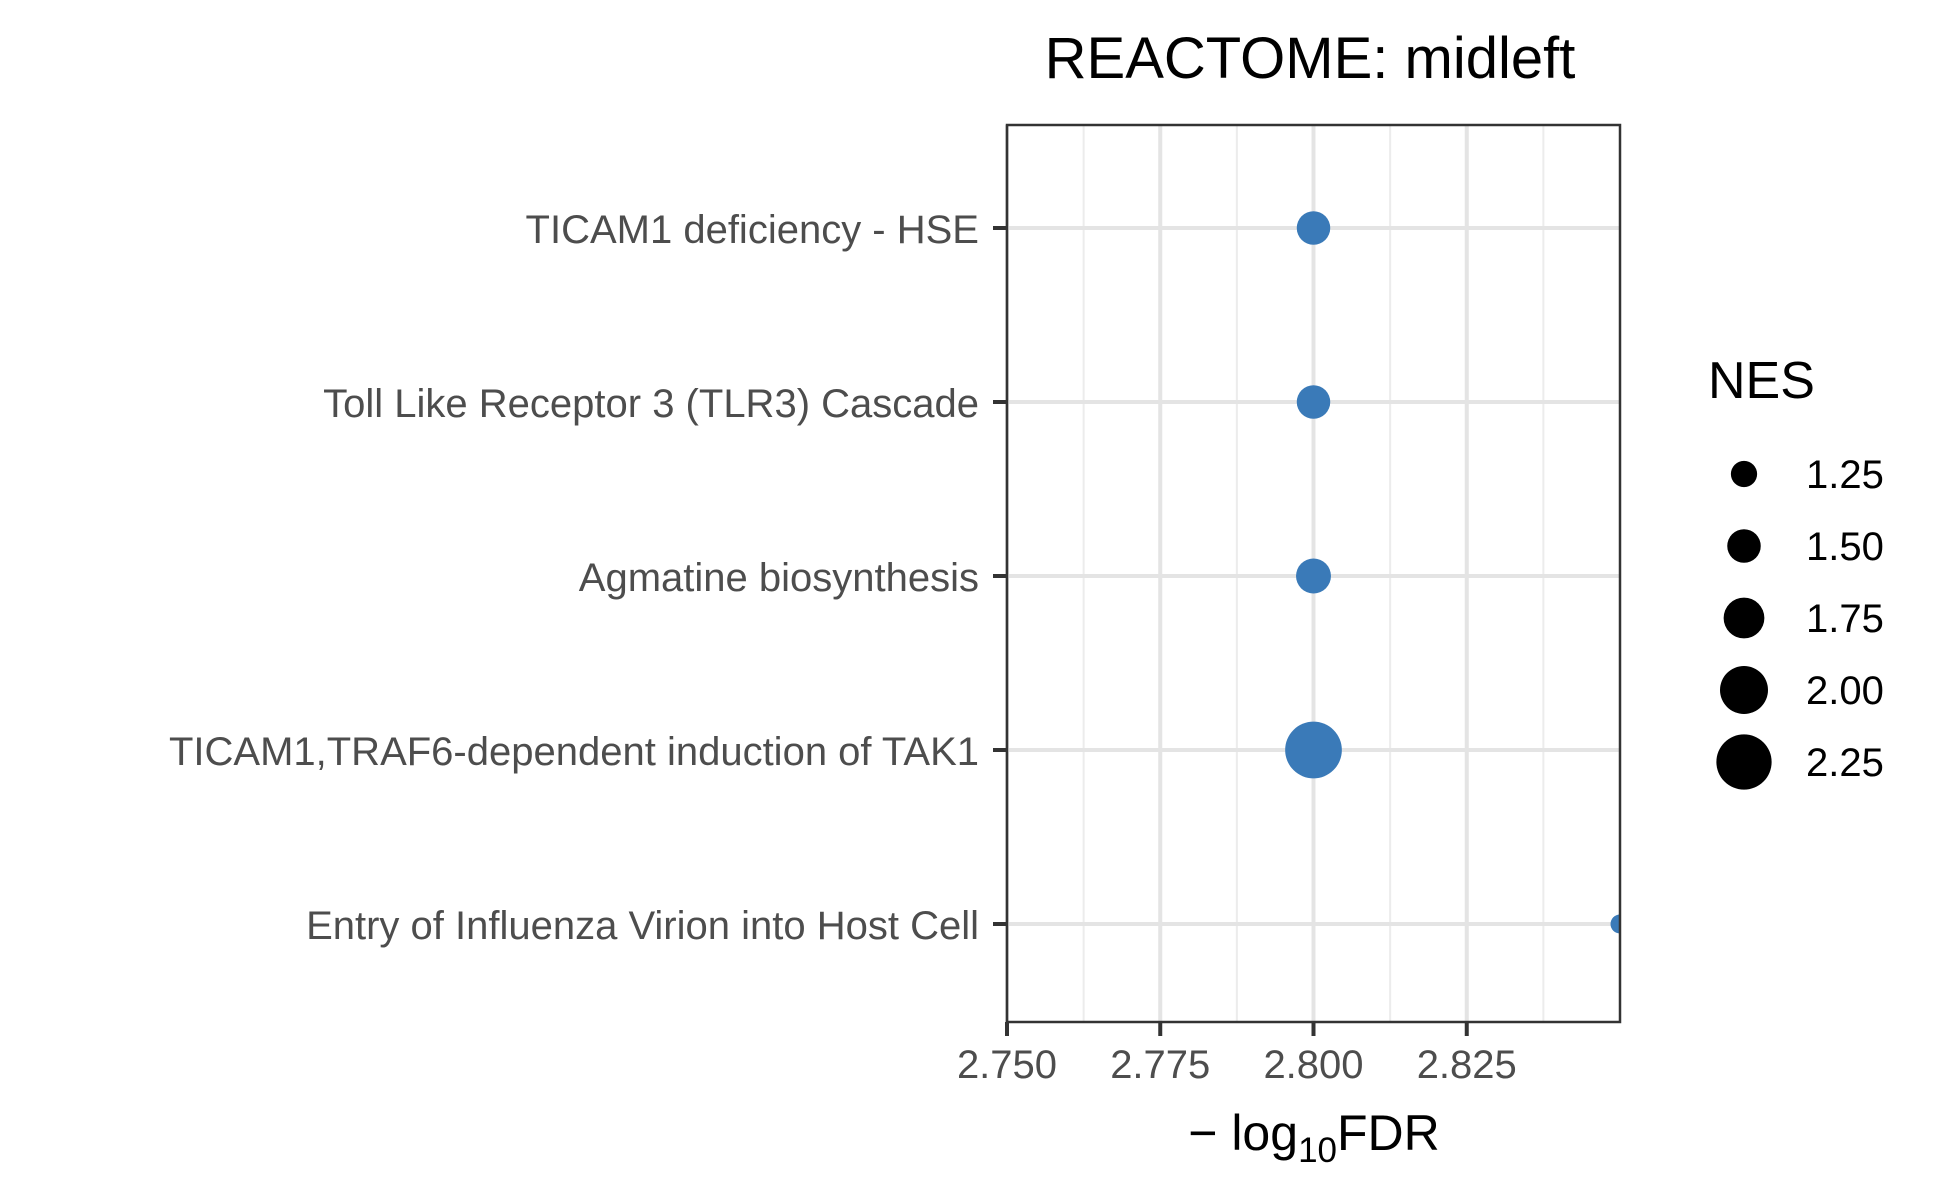 This screenshot has width=1950, height=1200. Describe the element at coordinates (642, 926) in the screenshot. I see `y-tick-label: Entry of Influenza Virion into Host Cell` at that location.